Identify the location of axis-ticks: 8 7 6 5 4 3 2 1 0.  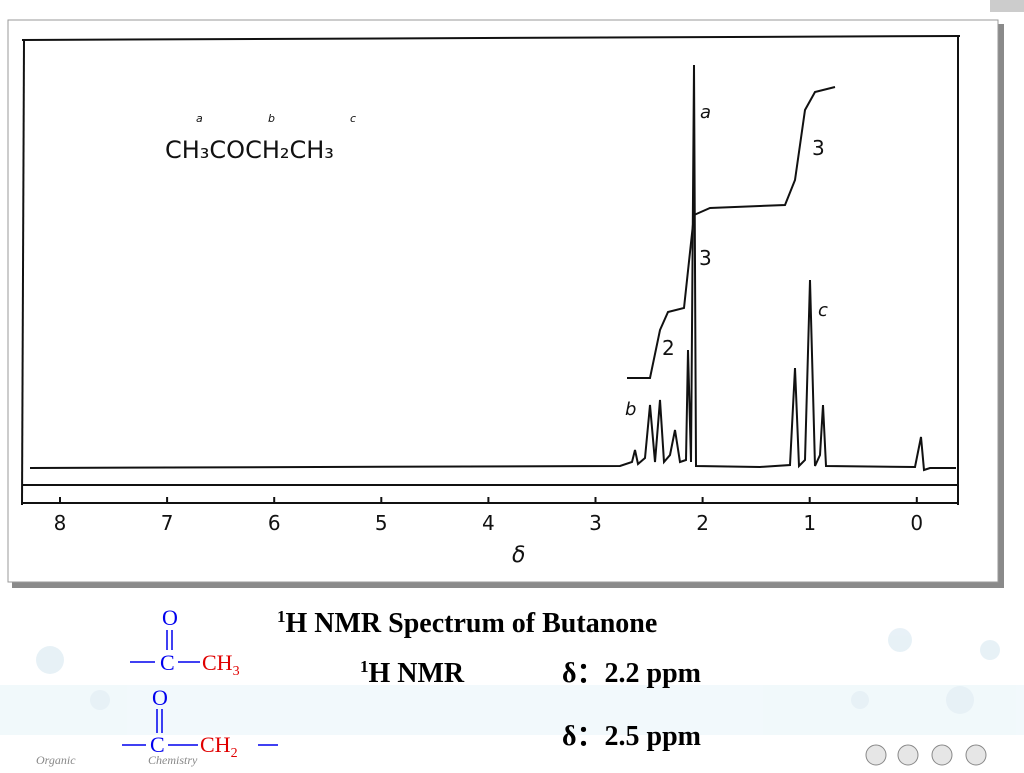
(488, 516).